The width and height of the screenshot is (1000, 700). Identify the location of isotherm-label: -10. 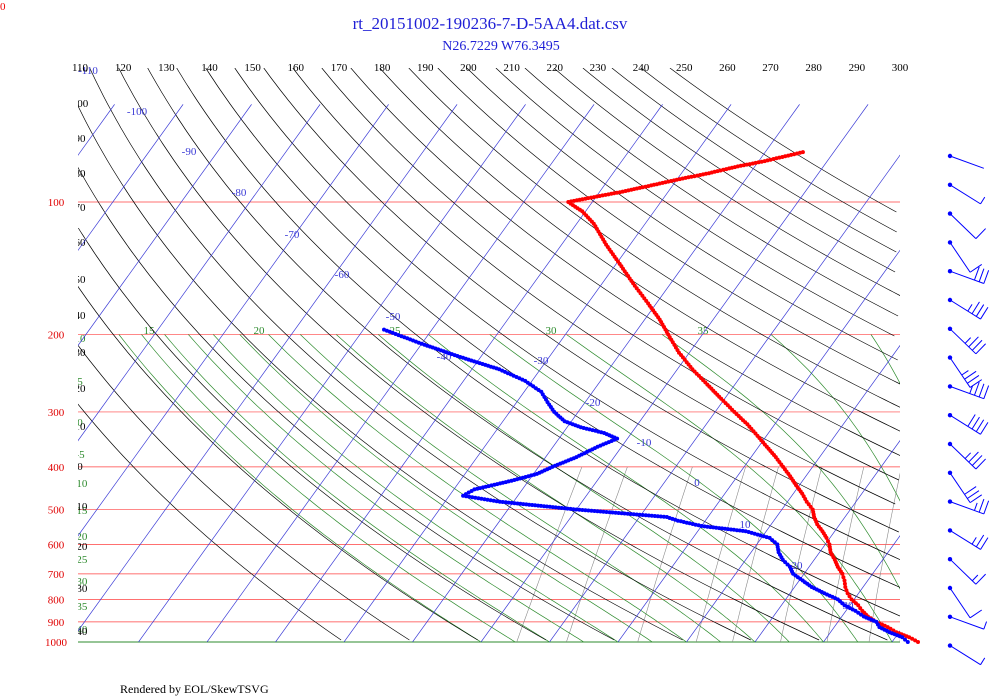
(644, 443).